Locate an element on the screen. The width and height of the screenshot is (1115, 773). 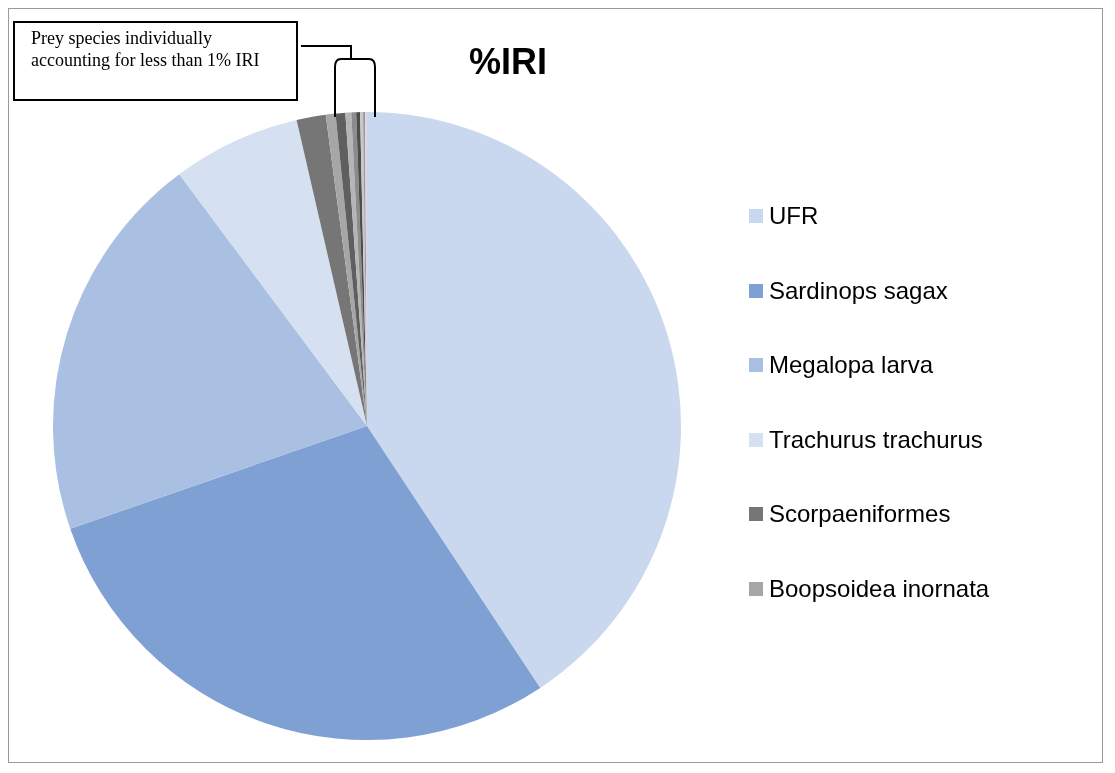
chart-title: %IRI is located at coordinates (508, 62).